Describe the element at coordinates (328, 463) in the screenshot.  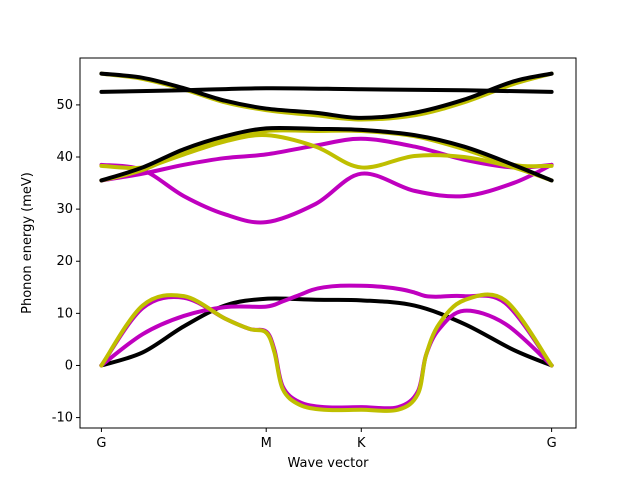
I see `x-axis-label: Wave vector` at that location.